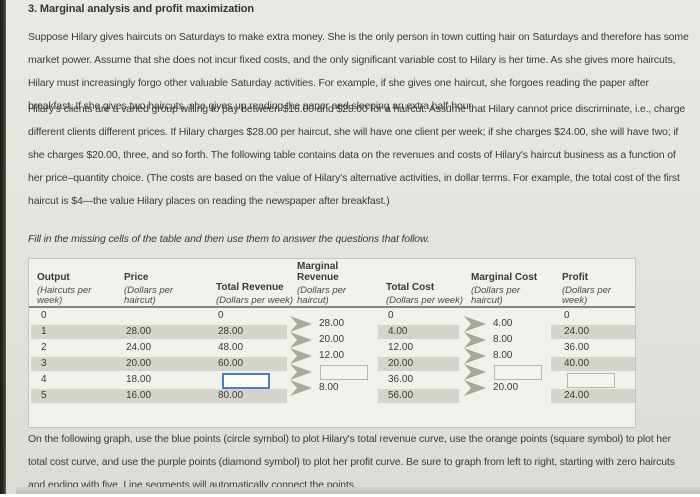 The height and width of the screenshot is (497, 700). Describe the element at coordinates (332, 307) in the screenshot. I see `header-divider` at that location.